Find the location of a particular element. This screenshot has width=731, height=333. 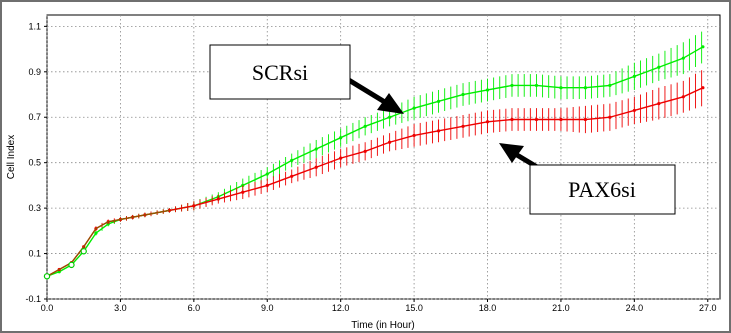

pax6si-callout-box is located at coordinates (602, 189).